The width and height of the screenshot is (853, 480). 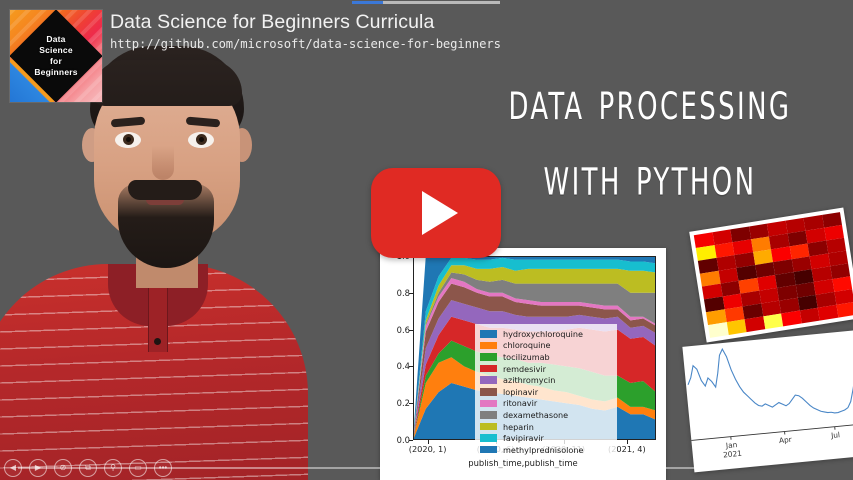 I want to click on legend-item: tocilizumab, so click(x=546, y=357).